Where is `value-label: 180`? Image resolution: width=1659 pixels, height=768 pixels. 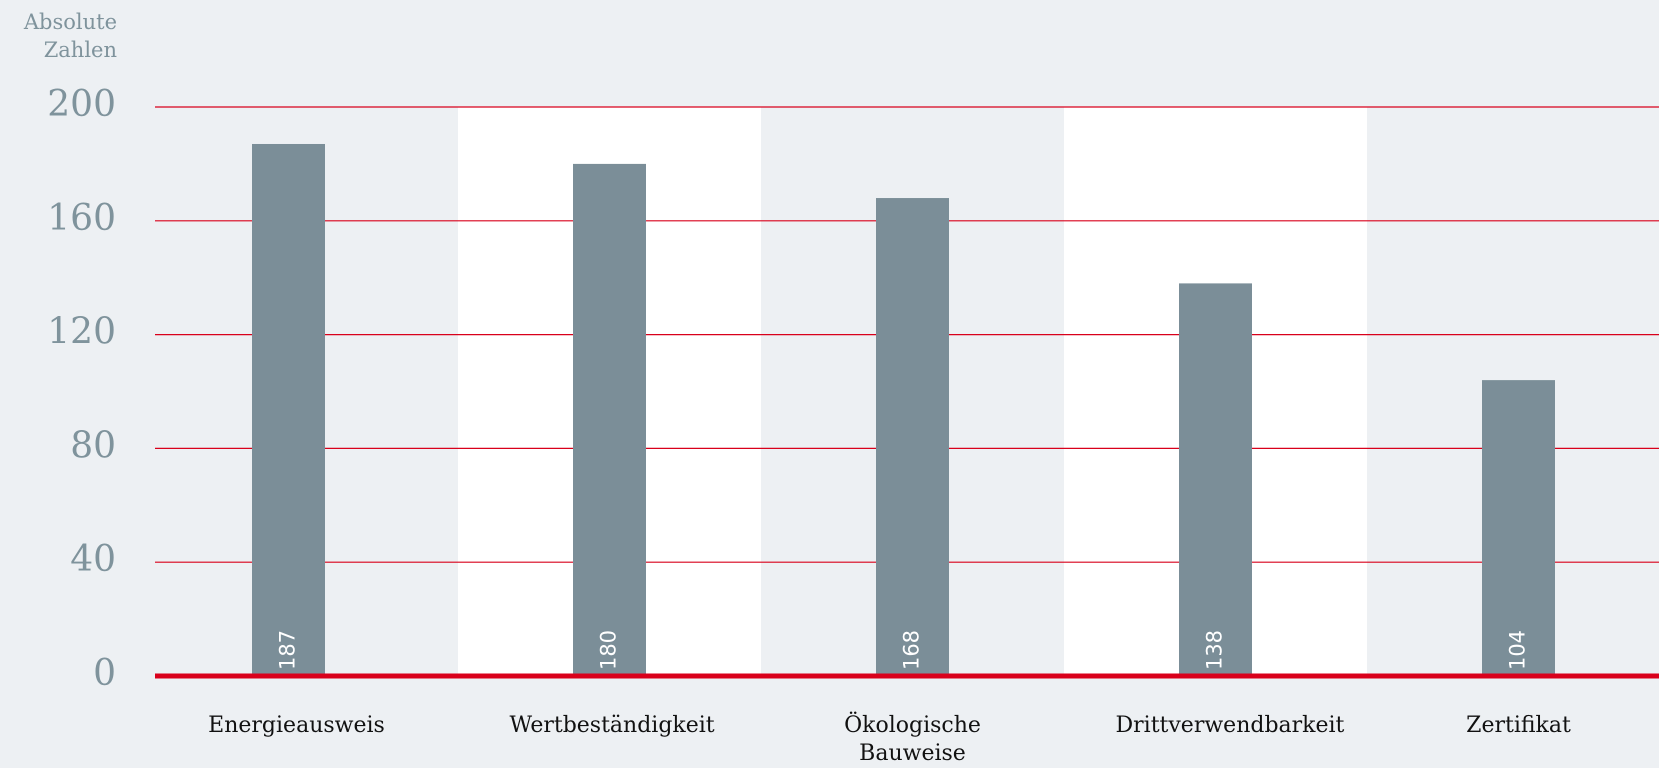
value-label: 180 is located at coordinates (609, 650).